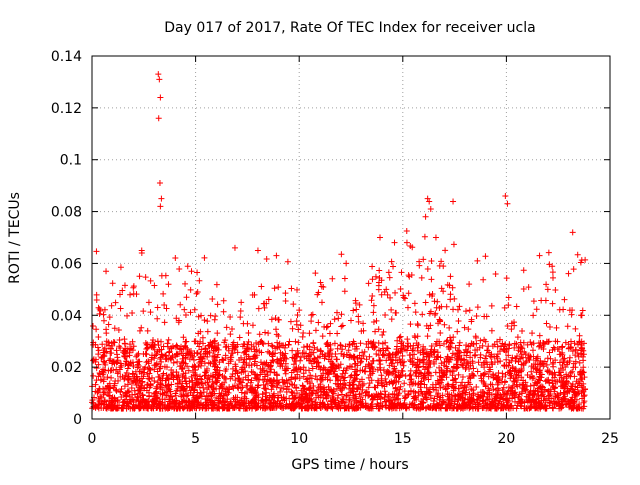 The image size is (640, 485). I want to click on y-tick-label: 0, so click(77, 420).